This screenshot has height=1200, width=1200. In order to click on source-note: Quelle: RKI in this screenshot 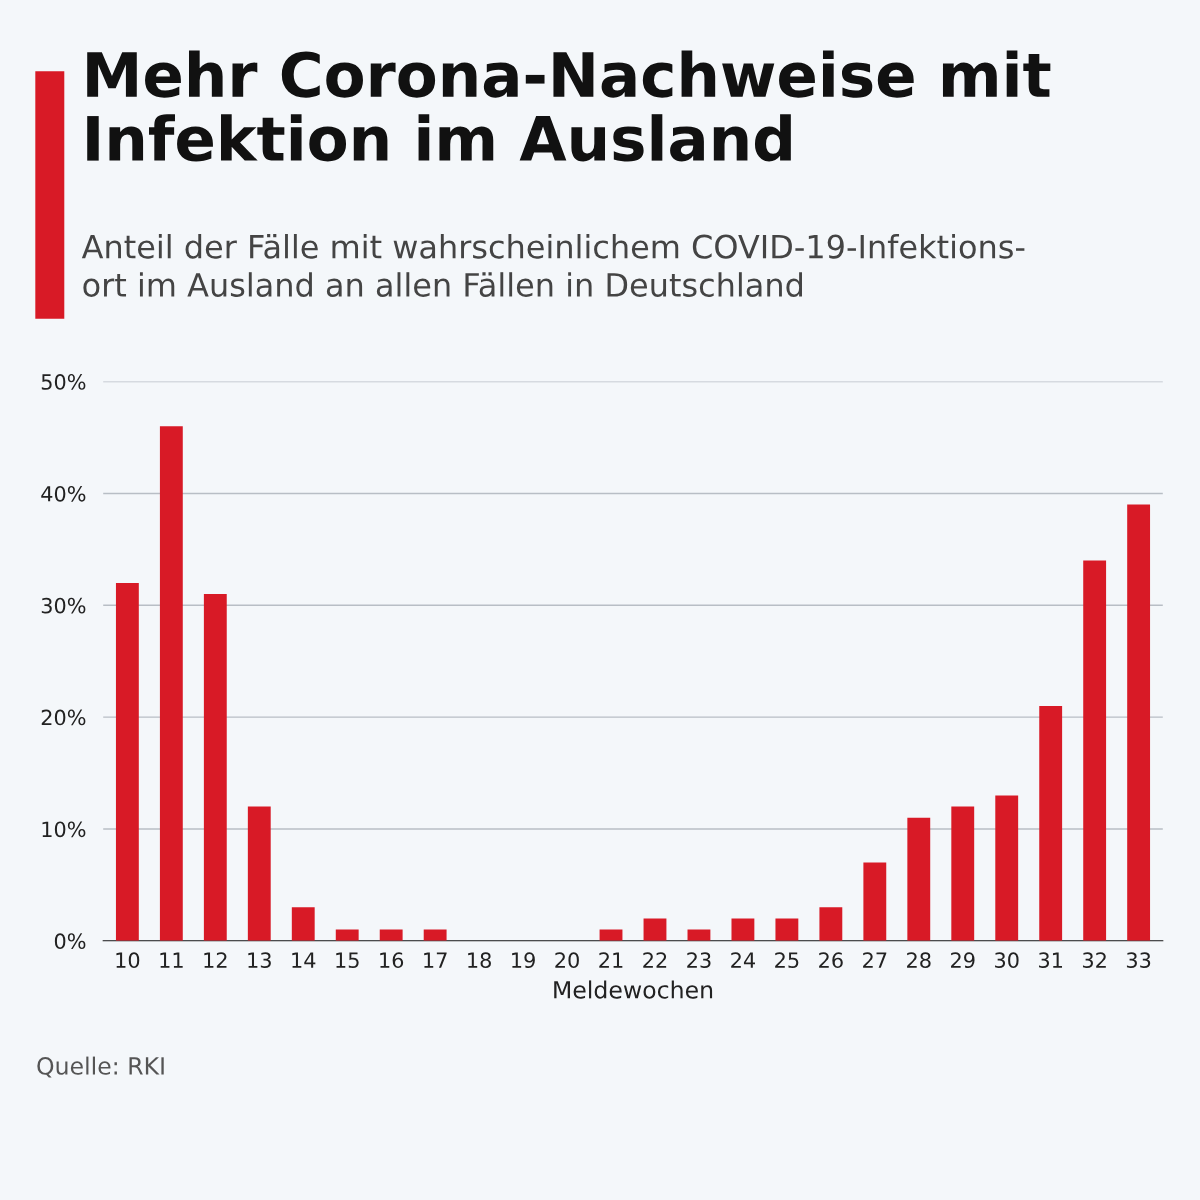, I will do `click(100, 1067)`.